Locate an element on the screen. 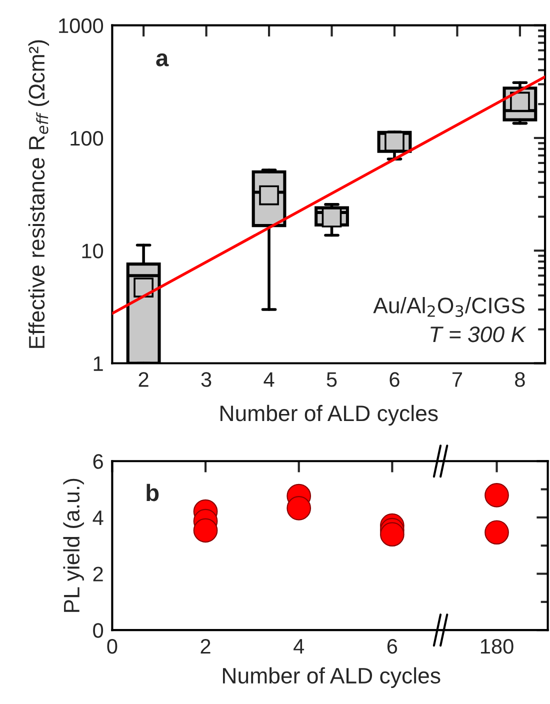 The width and height of the screenshot is (550, 704). y-tick-label: 1000 is located at coordinates (81, 26).